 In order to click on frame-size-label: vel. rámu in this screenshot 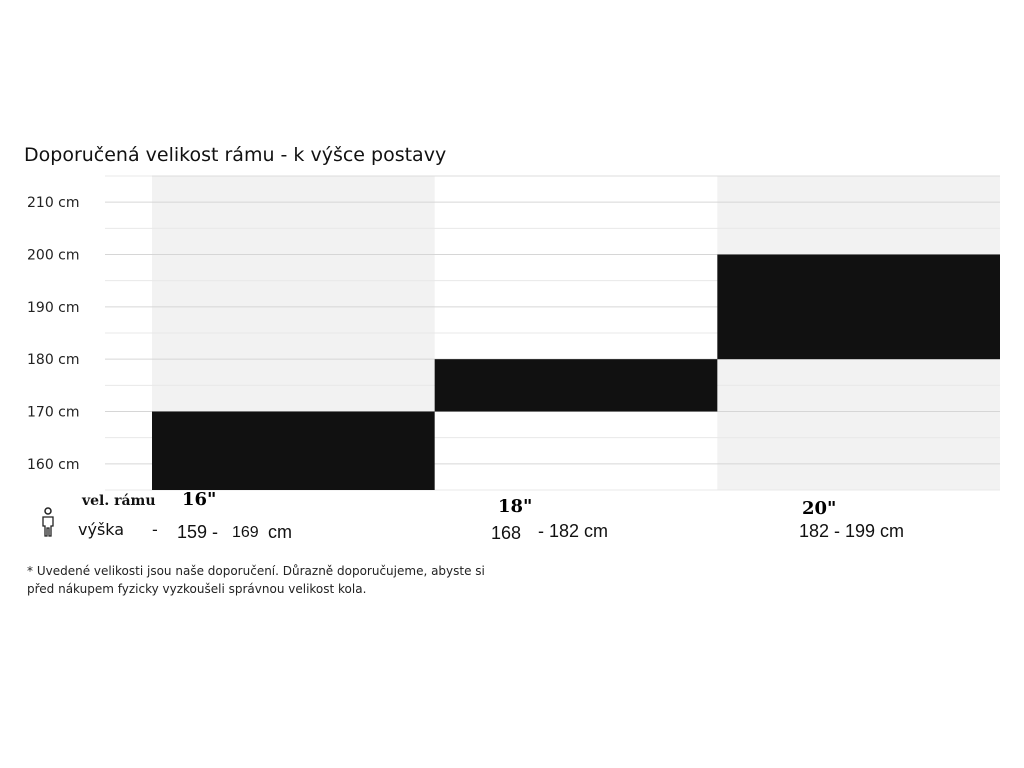, I will do `click(119, 501)`.